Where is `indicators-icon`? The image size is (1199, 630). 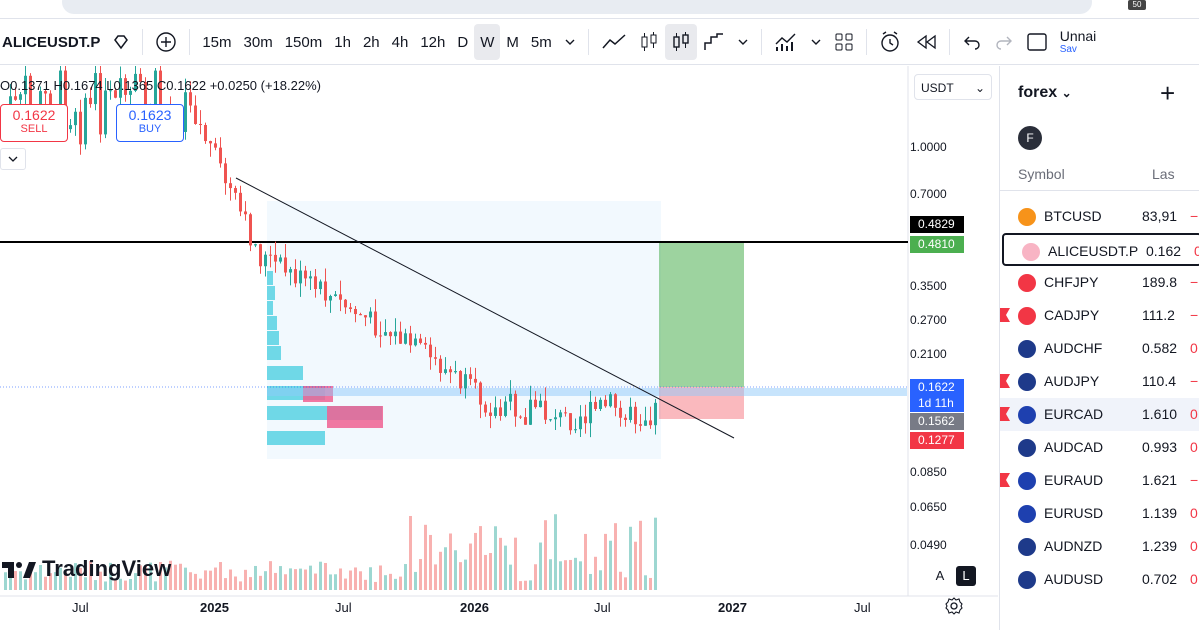
indicators-icon is located at coordinates (786, 42).